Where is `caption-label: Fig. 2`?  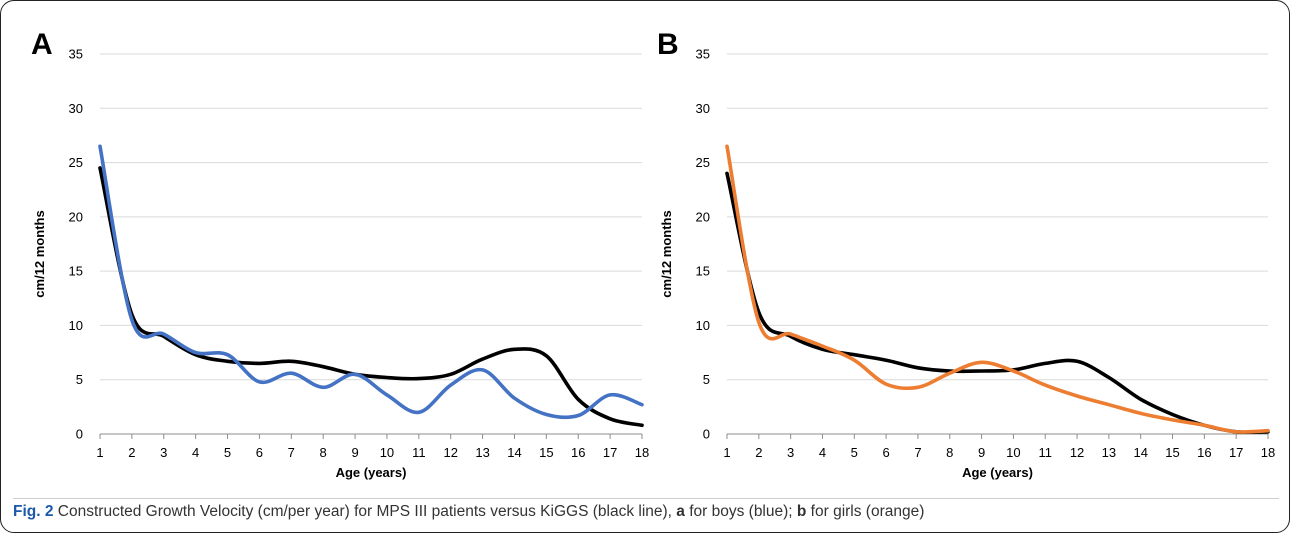
caption-label: Fig. 2 is located at coordinates (33, 511).